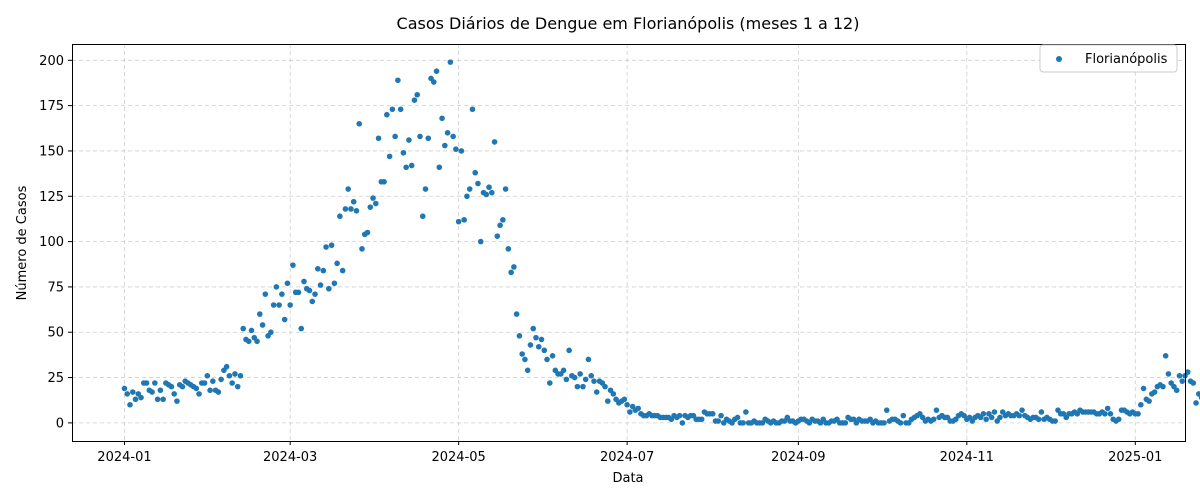  What do you see at coordinates (798, 457) in the screenshot?
I see `x-tick-label: 2024-09` at bounding box center [798, 457].